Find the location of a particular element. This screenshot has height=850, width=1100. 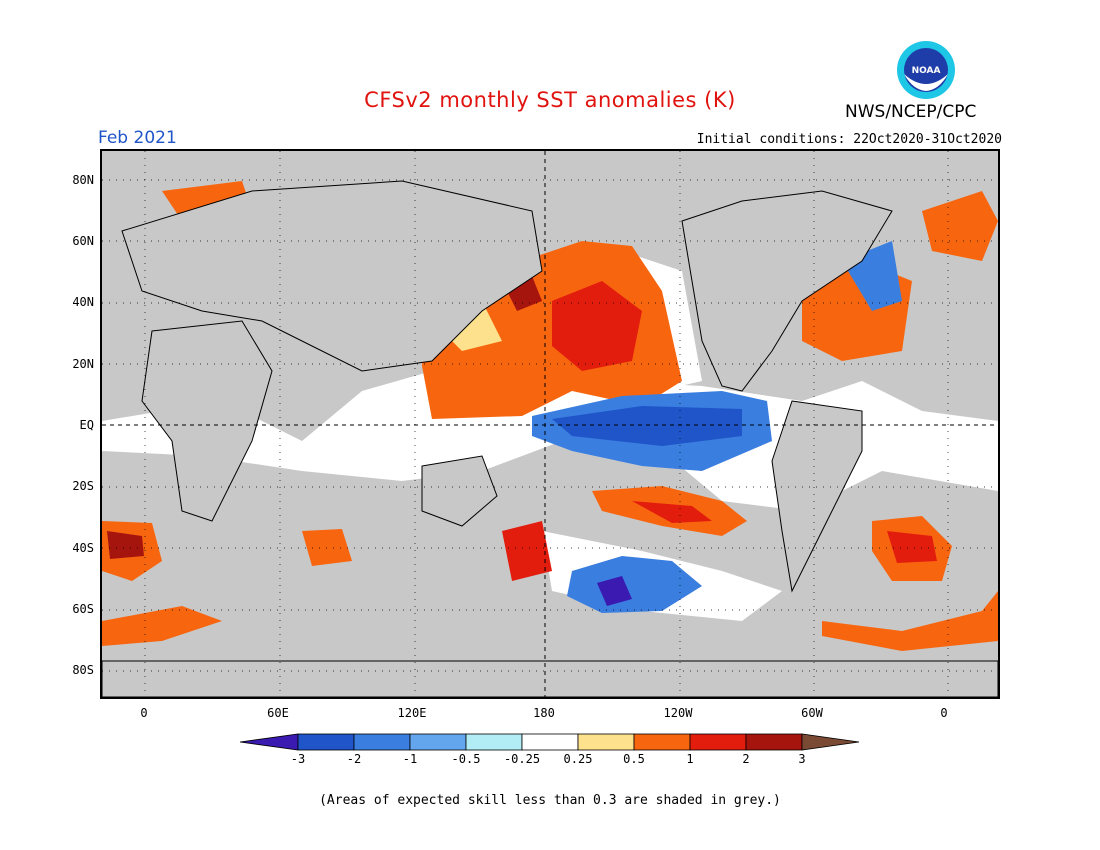

svg-text: NOAA is located at coordinates (926, 71).